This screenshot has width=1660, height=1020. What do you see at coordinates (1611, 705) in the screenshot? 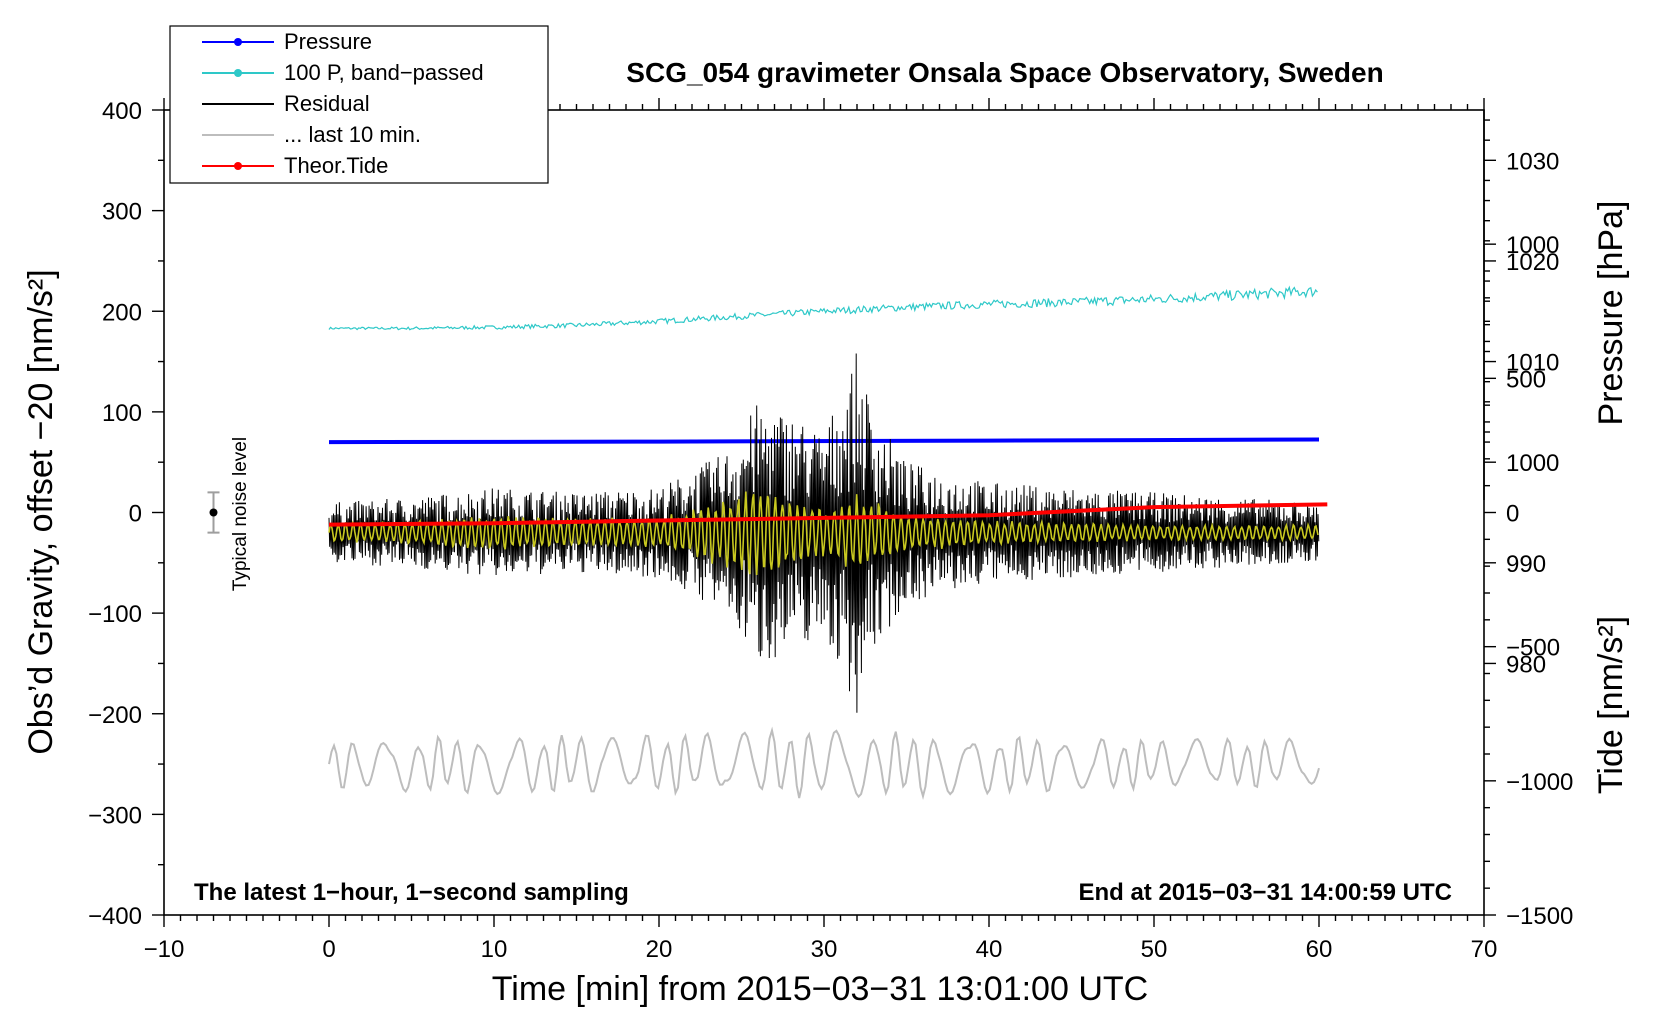
I see `y-axis-label-tide: Tide [nm/s²]` at bounding box center [1611, 705].